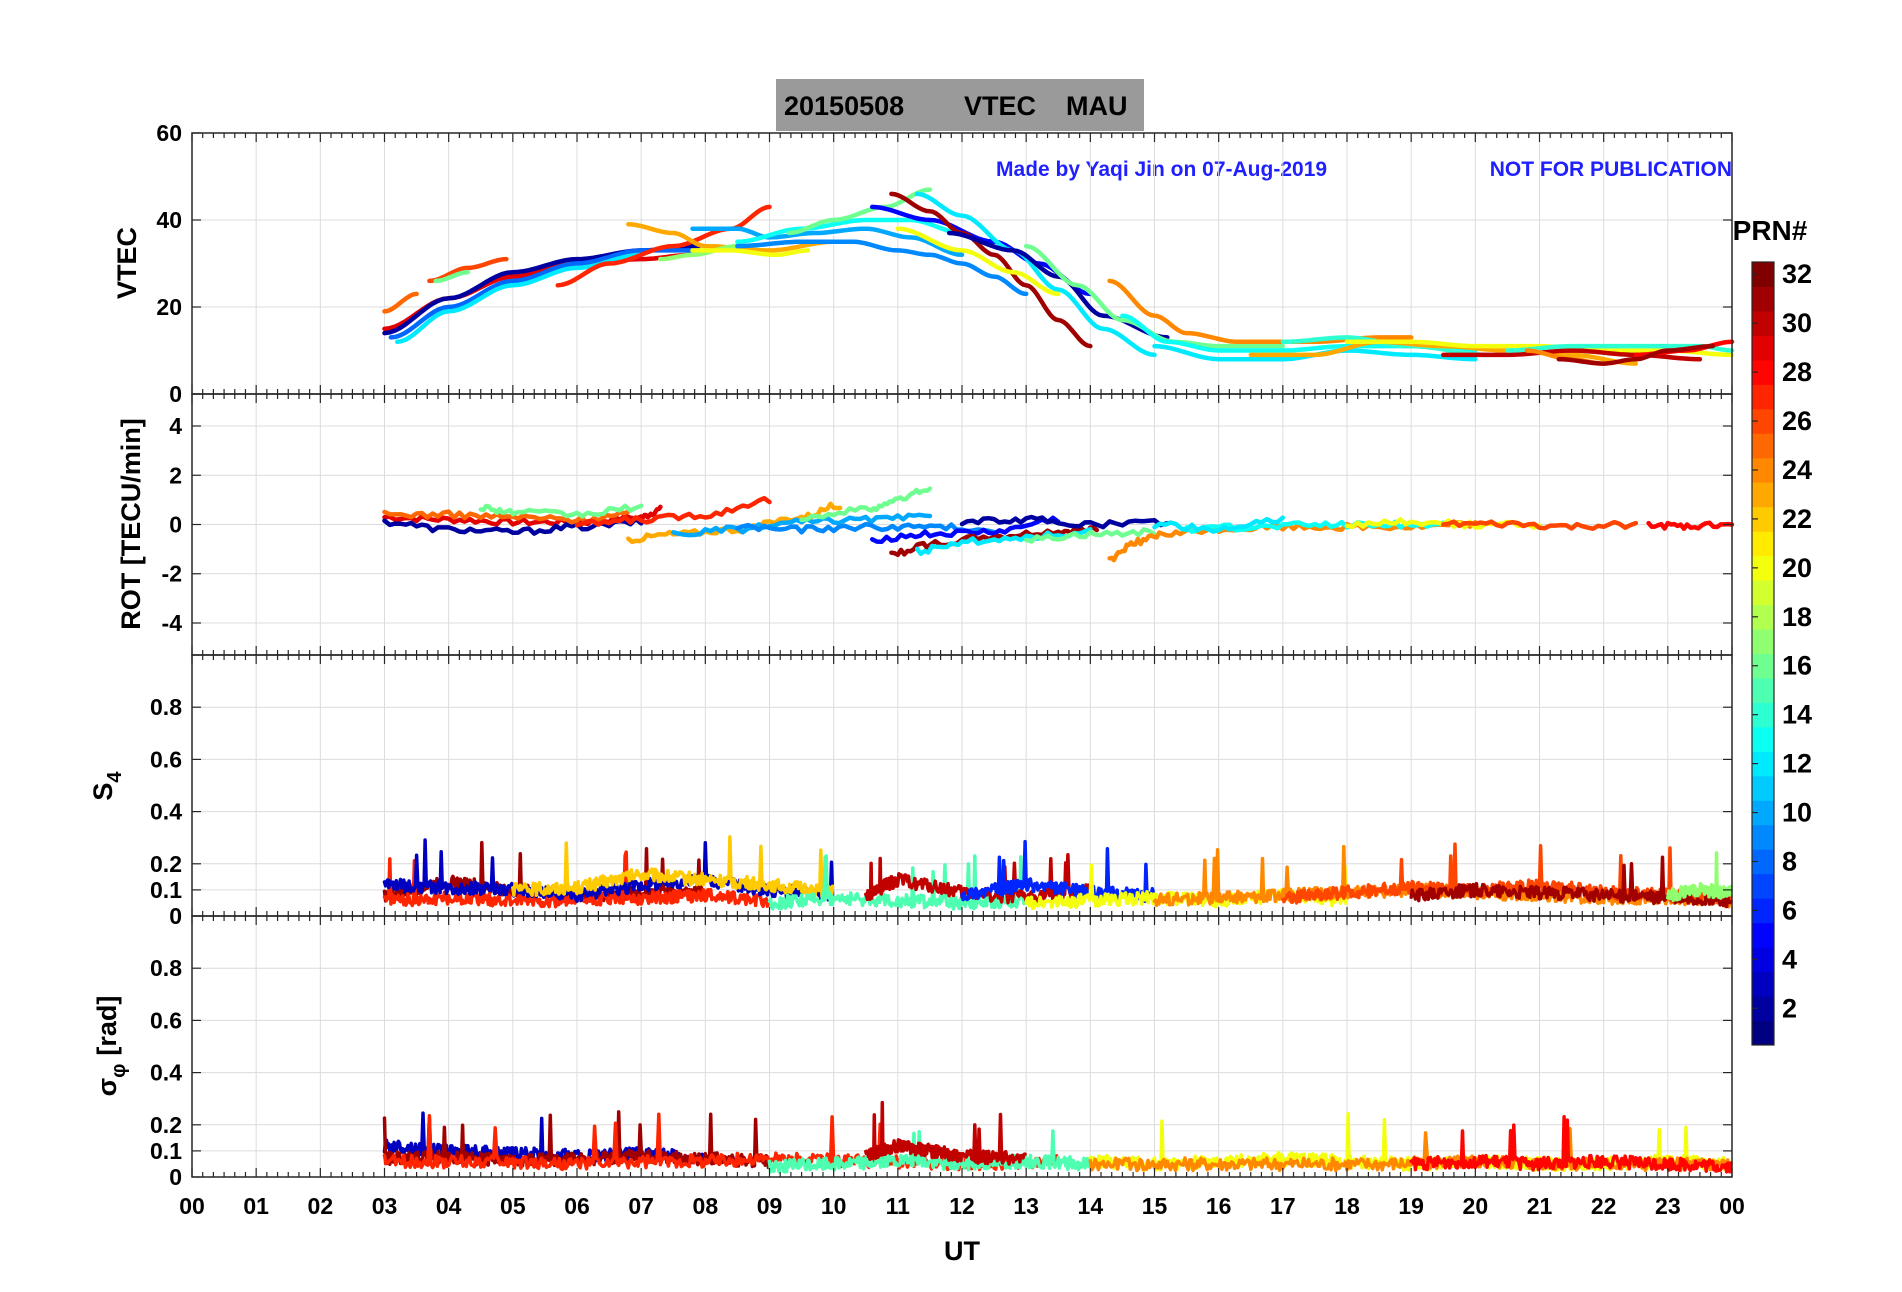 The height and width of the screenshot is (1292, 1902). I want to click on y-tick-label: -2, so click(172, 574).